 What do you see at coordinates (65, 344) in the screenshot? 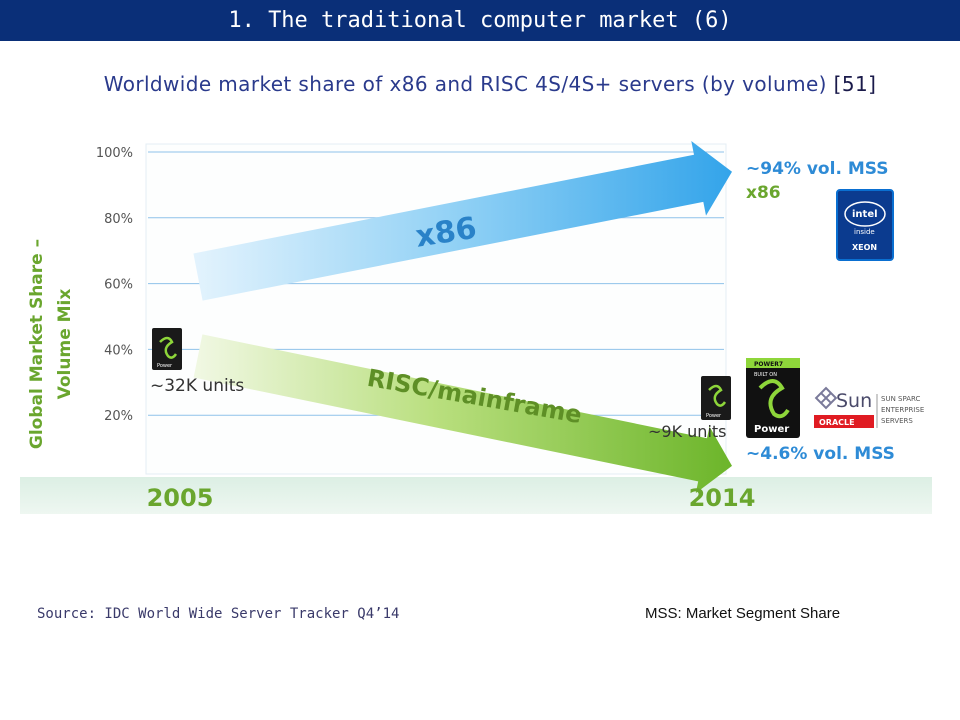
I see `y-axis-label-line2: Volume Mix` at bounding box center [65, 344].